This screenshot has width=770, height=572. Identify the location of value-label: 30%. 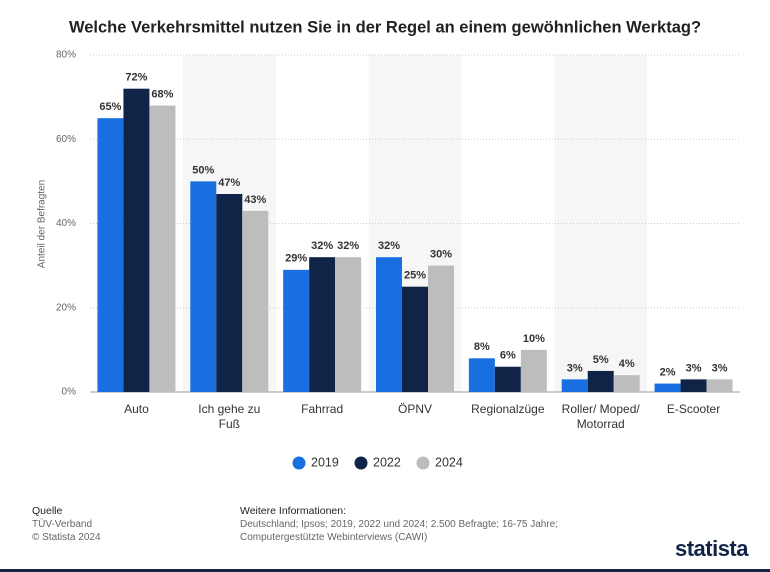
(441, 255).